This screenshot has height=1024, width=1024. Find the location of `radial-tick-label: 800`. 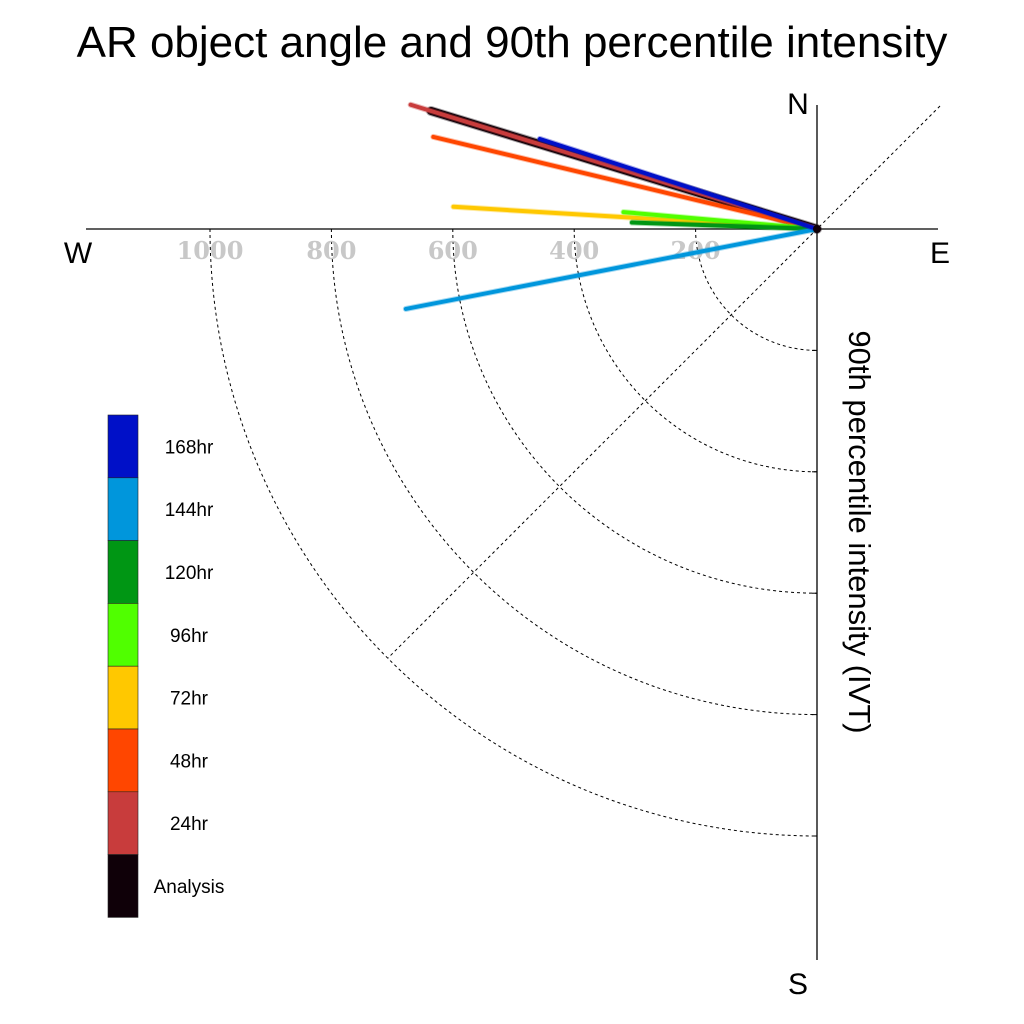

radial-tick-label: 800 is located at coordinates (331, 250).